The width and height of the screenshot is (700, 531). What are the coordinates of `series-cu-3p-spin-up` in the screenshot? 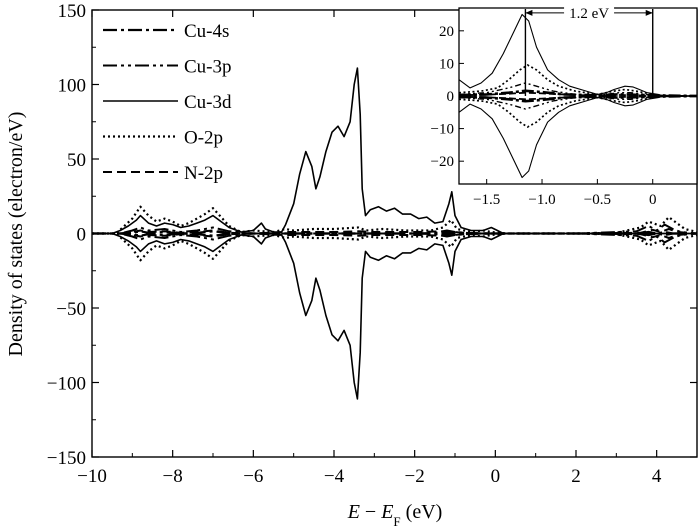 It's located at (394, 229).